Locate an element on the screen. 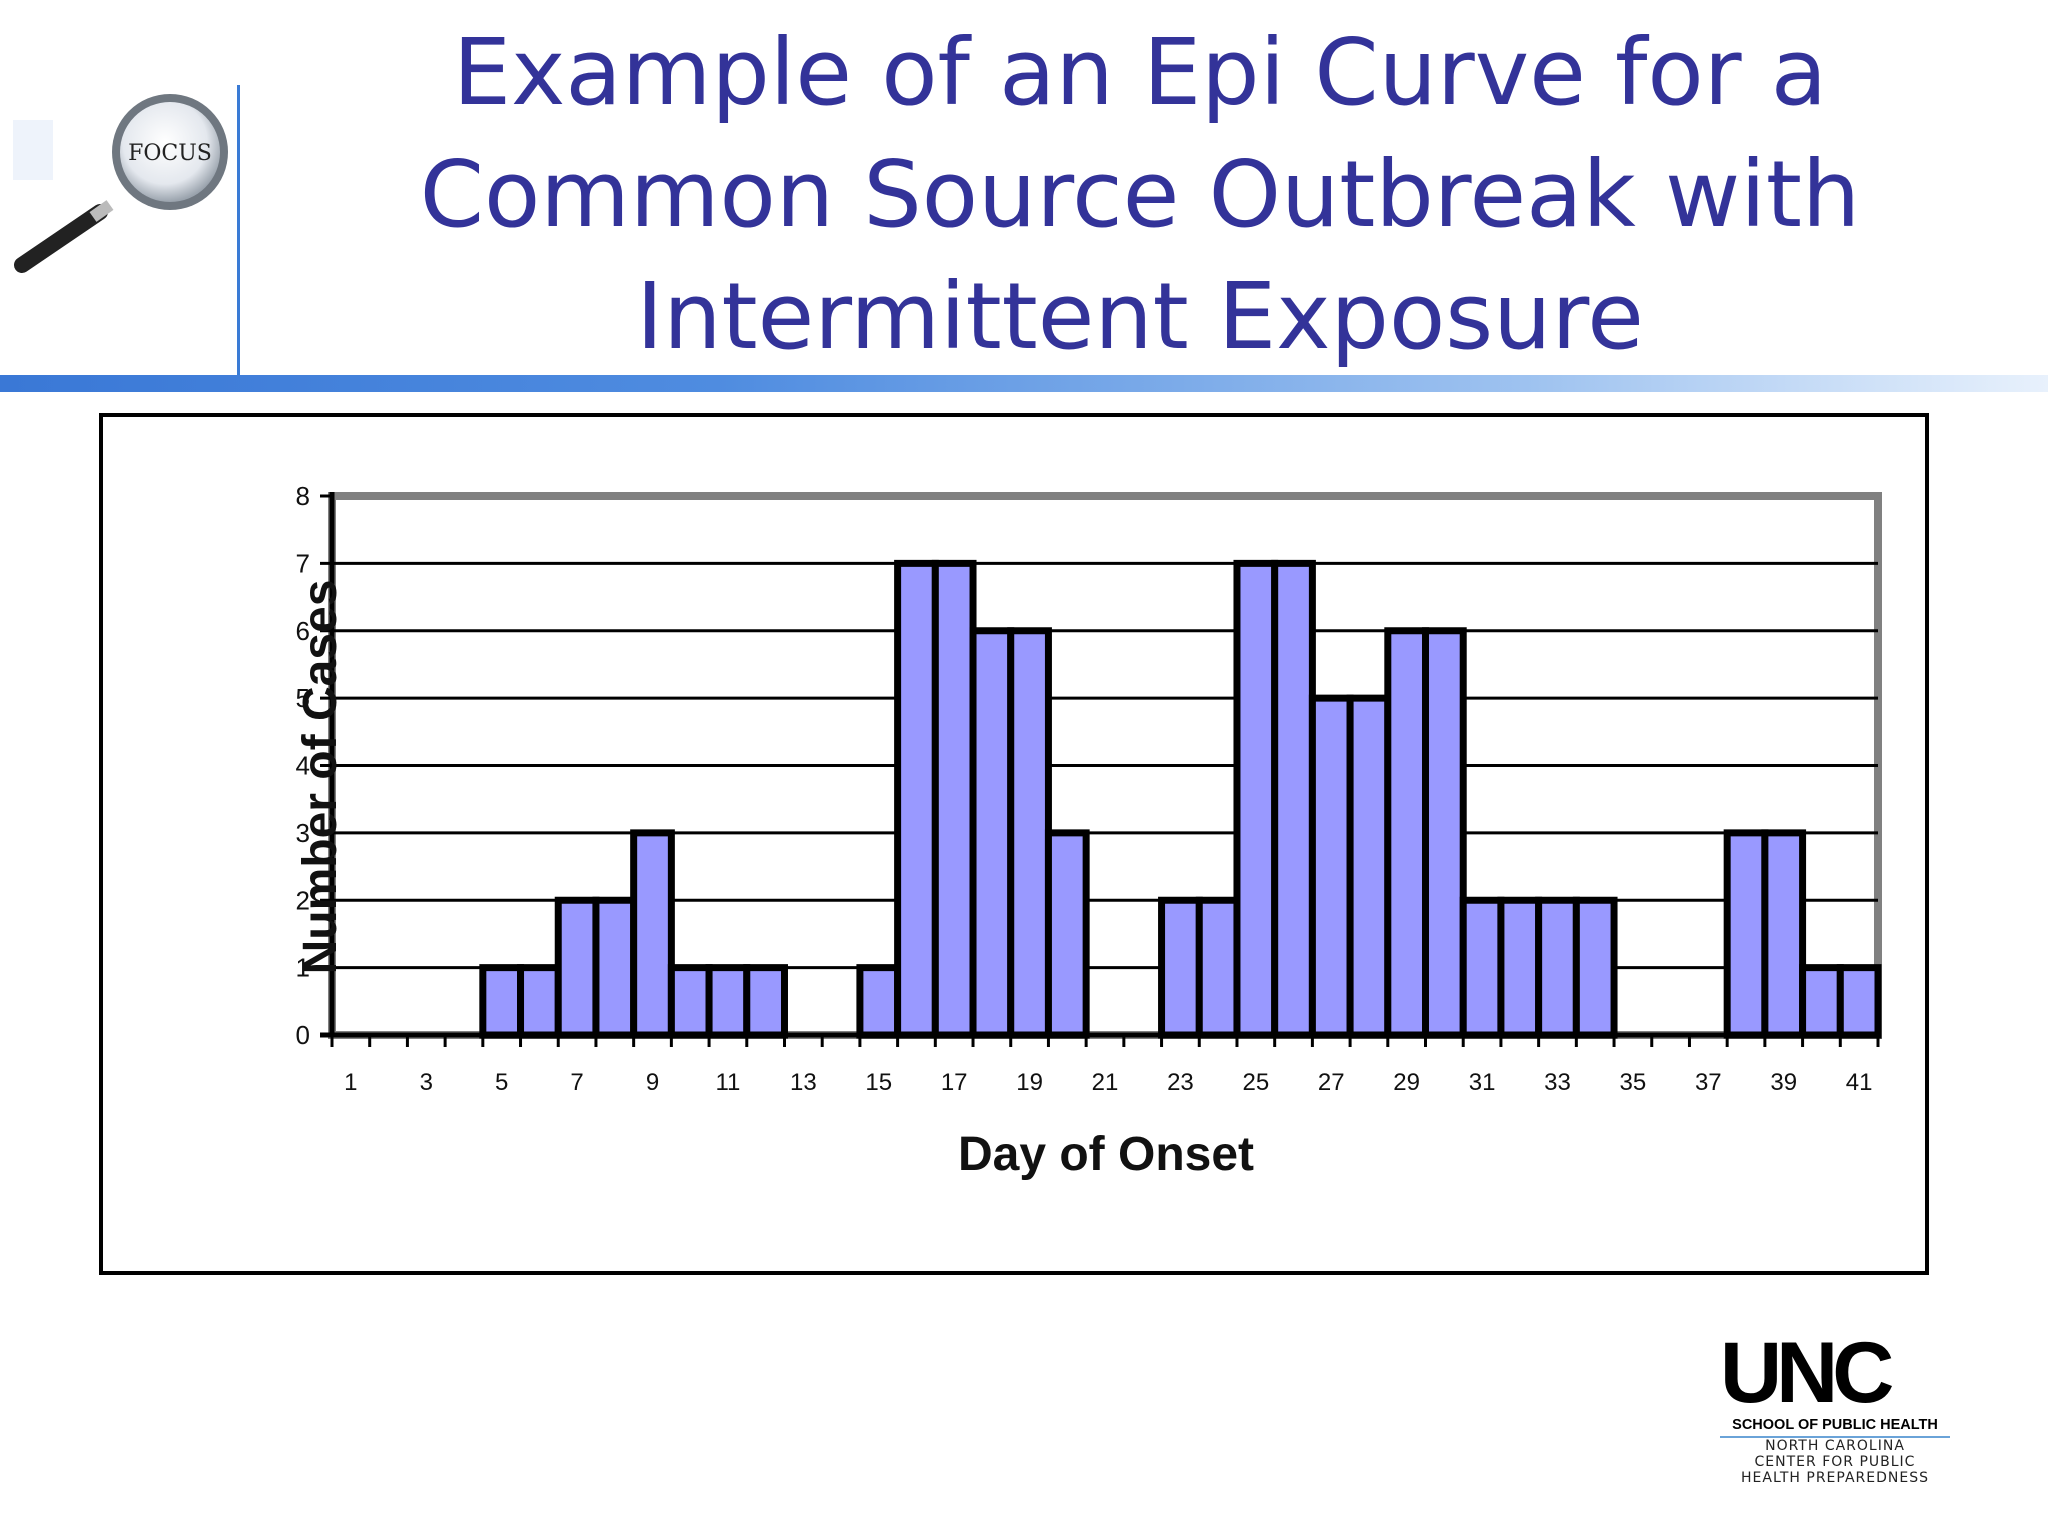  x-tick-label: 33 is located at coordinates (1557, 1082).